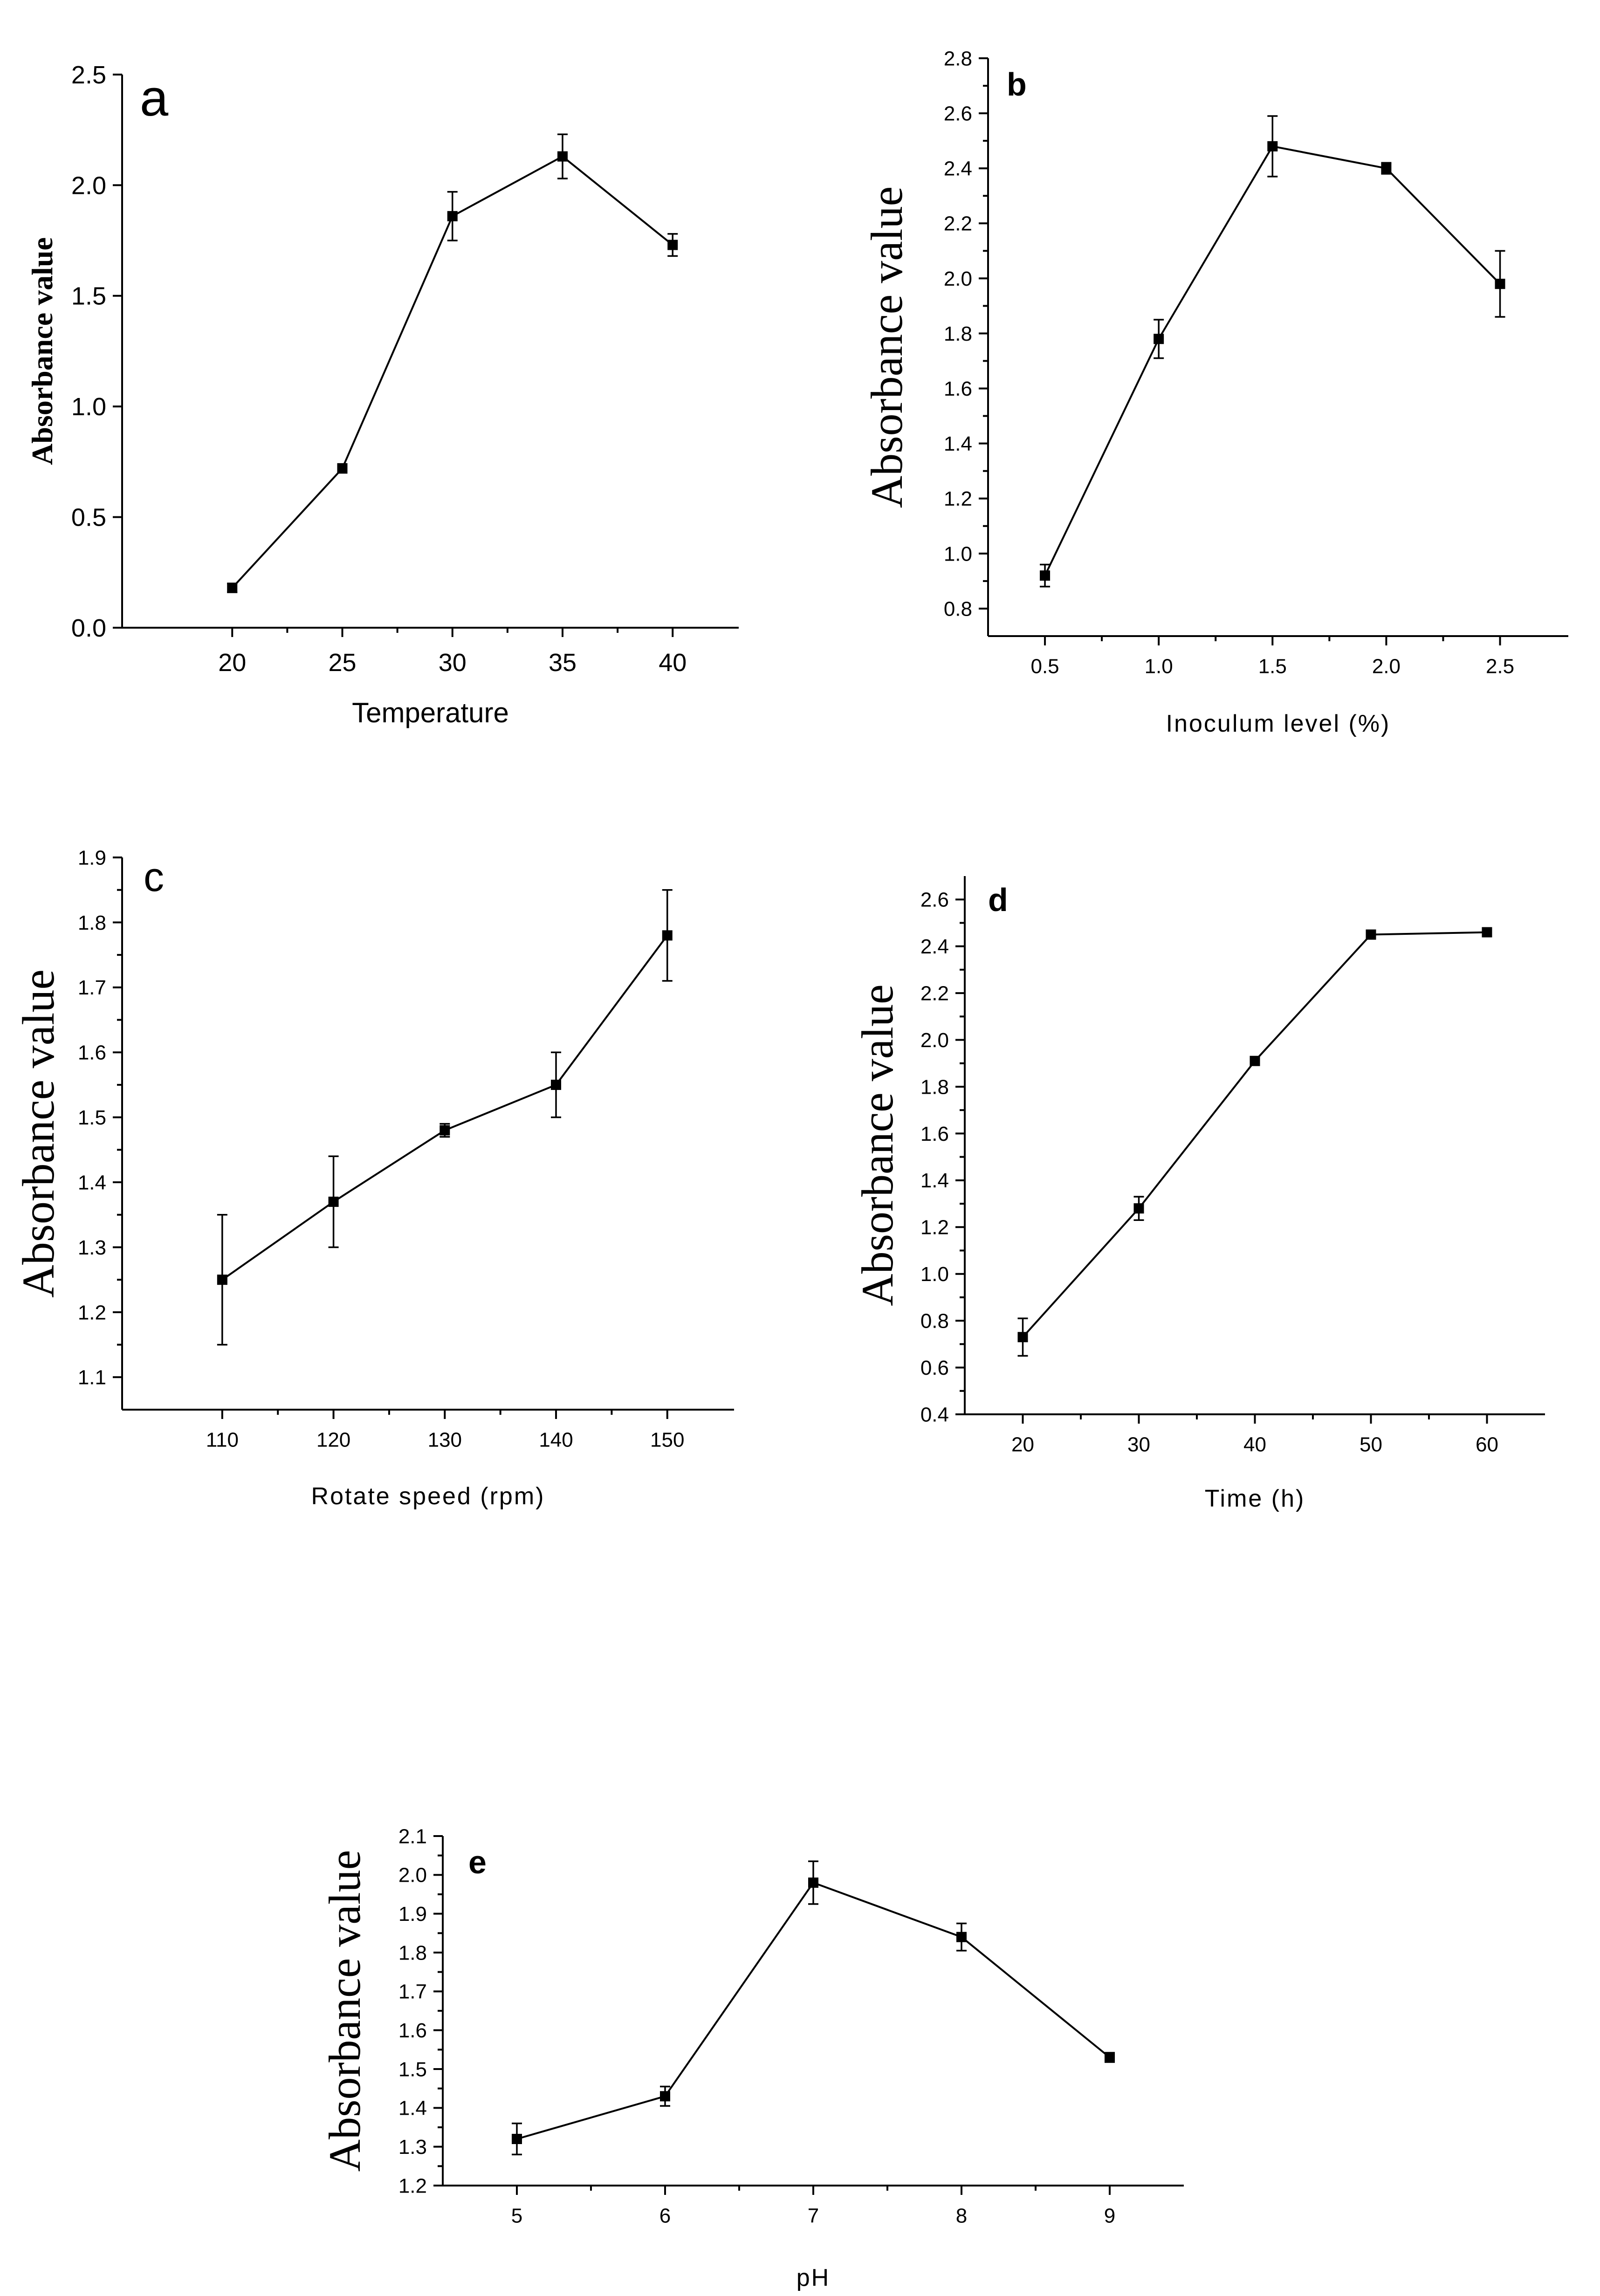 This screenshot has width=1600, height=2296. I want to click on panel-label: d, so click(998, 900).